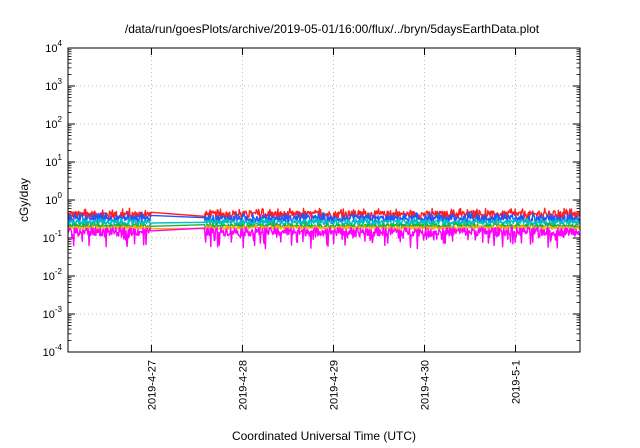 The height and width of the screenshot is (448, 640). Describe the element at coordinates (53, 161) in the screenshot. I see `y-tick-label: 10¹` at that location.